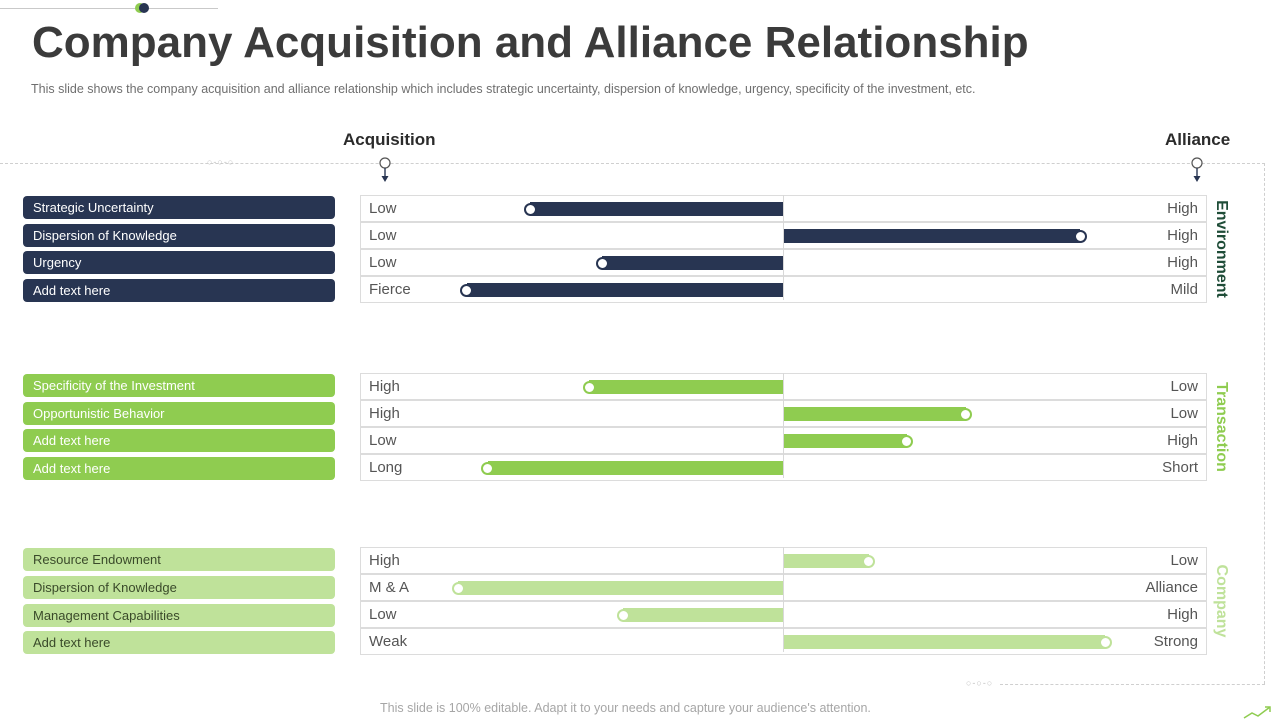 This screenshot has width=1280, height=720. I want to click on factor-label: Opportunistic Behavior, so click(179, 413).